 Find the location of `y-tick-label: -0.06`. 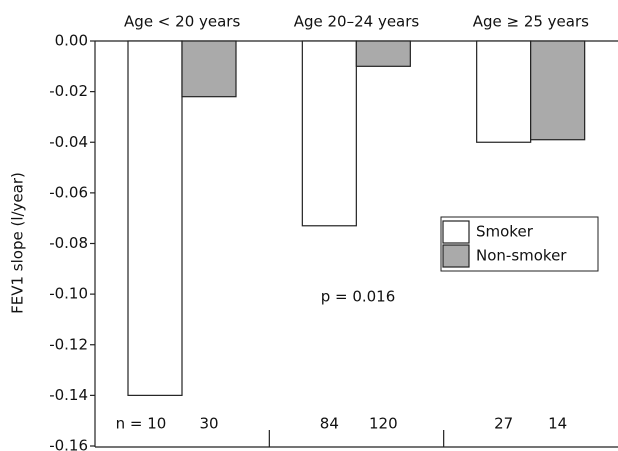

y-tick-label: -0.06 is located at coordinates (68, 192).